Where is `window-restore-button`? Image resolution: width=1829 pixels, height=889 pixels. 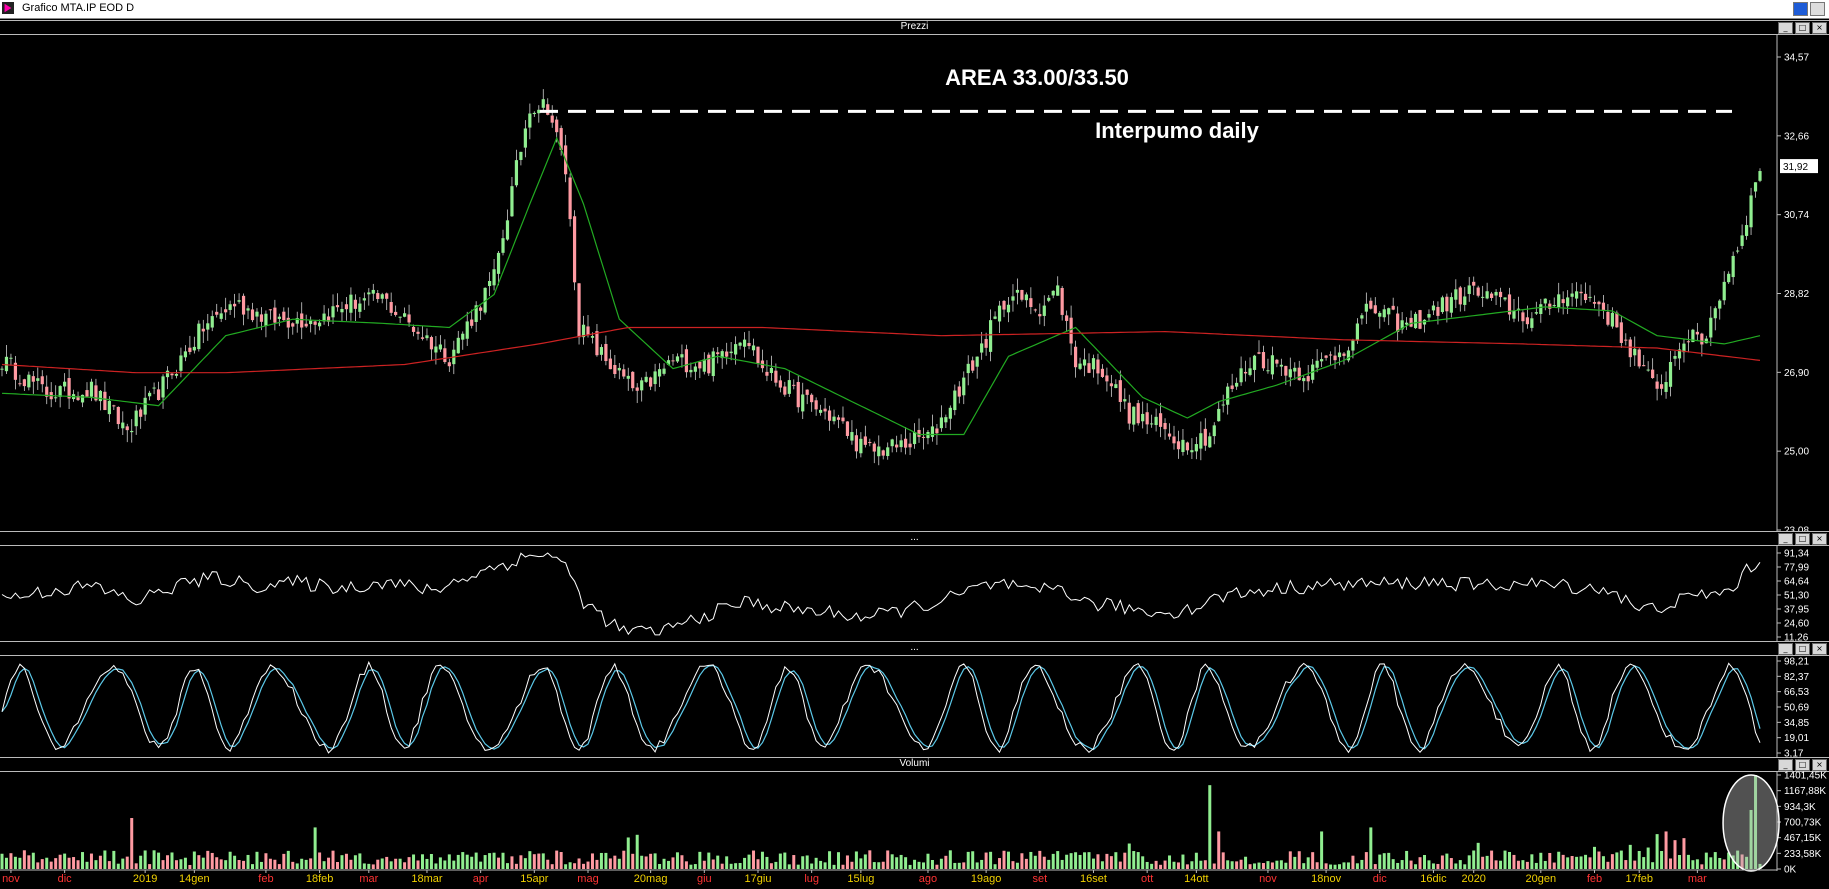 window-restore-button is located at coordinates (1817, 9).